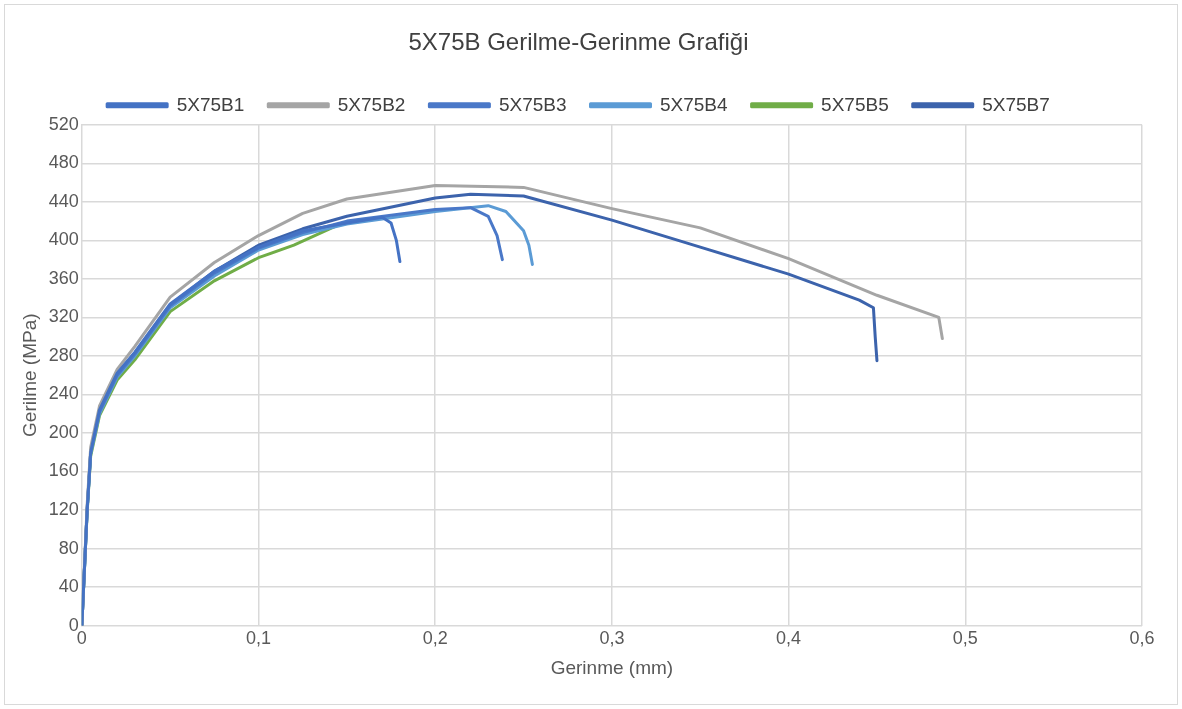 Image resolution: width=1182 pixels, height=709 pixels. What do you see at coordinates (63, 200) in the screenshot?
I see `y-tick-label: 440` at bounding box center [63, 200].